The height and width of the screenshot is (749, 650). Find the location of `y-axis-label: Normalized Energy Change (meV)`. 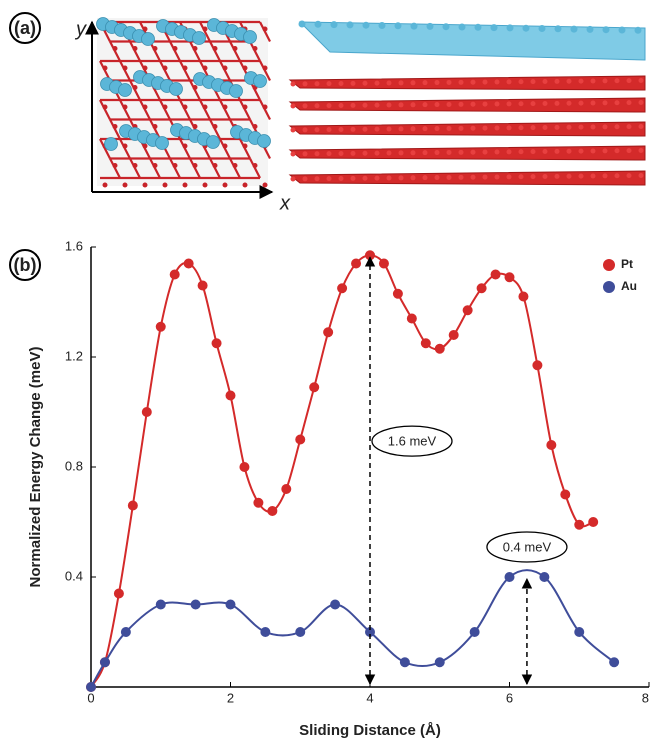

y-axis-label: Normalized Energy Change (meV) is located at coordinates (35, 467).